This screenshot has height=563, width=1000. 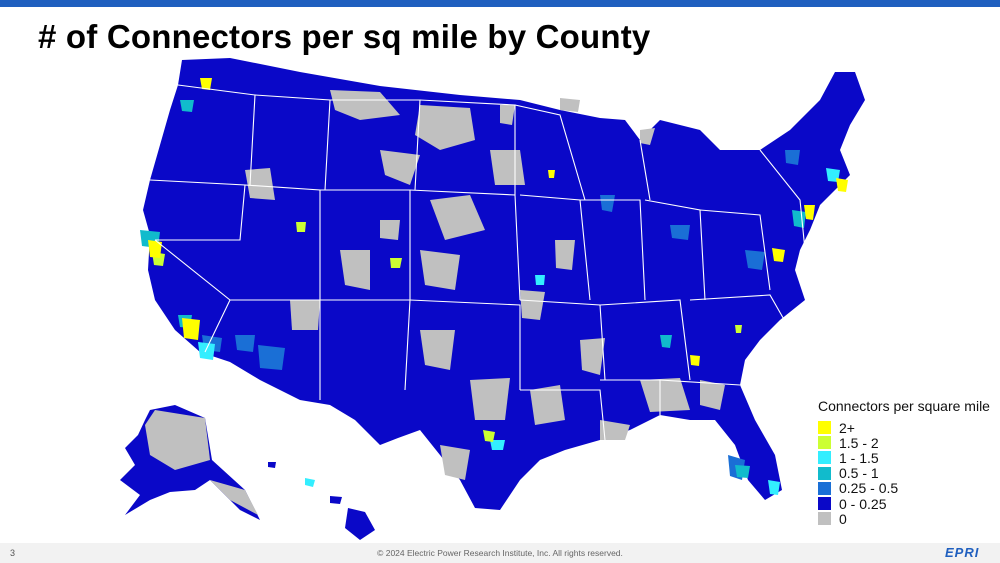 I want to click on hawaii-kauai, so click(x=272, y=465).